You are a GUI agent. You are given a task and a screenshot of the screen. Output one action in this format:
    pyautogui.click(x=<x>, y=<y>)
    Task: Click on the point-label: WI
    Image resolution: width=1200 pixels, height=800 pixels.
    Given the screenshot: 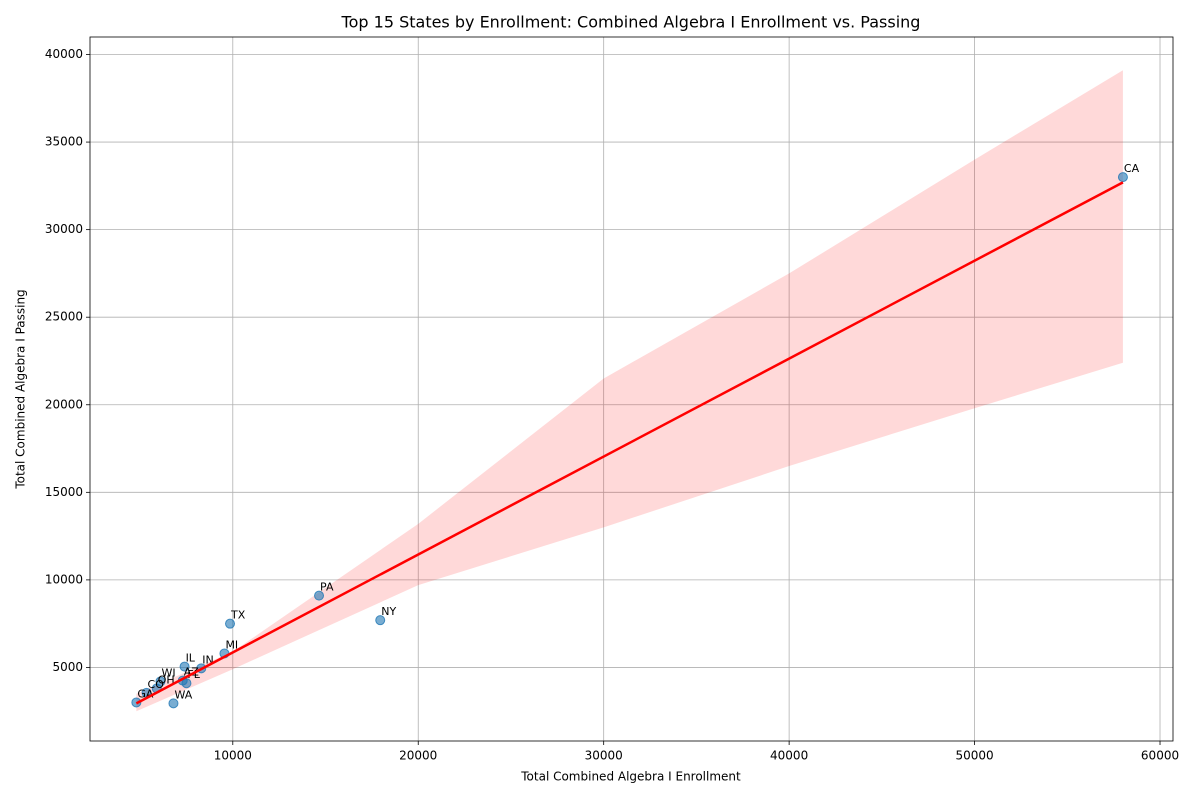 What is the action you would take?
    pyautogui.click(x=168, y=672)
    